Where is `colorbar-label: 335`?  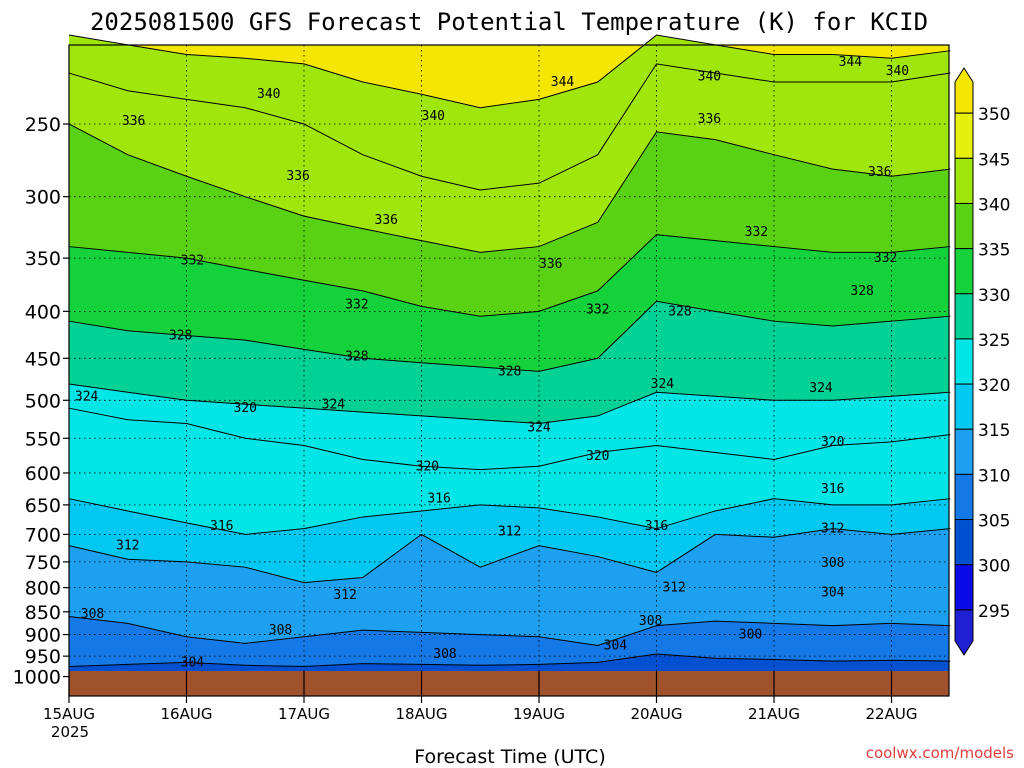
colorbar-label: 335 is located at coordinates (994, 251).